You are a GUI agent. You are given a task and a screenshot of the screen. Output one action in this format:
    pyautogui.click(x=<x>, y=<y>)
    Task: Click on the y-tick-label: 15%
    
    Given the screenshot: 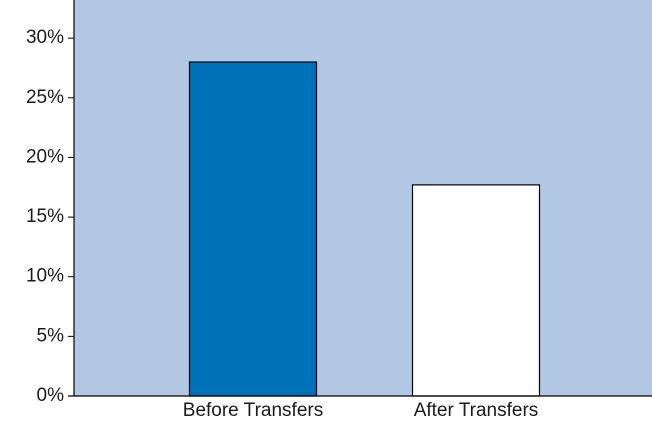 What is the action you would take?
    pyautogui.click(x=45, y=216)
    